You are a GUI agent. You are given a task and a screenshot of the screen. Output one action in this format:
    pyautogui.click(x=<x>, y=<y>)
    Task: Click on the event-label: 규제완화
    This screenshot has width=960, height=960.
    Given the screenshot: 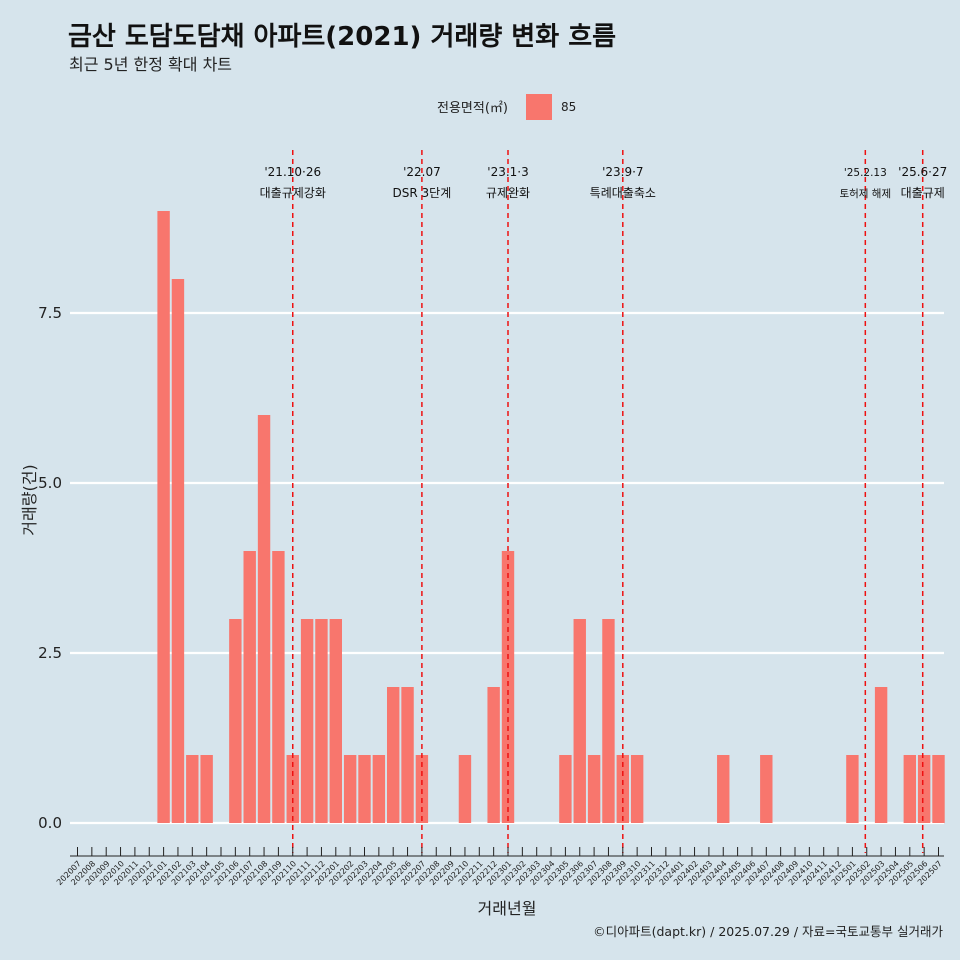 What is the action you would take?
    pyautogui.click(x=508, y=193)
    